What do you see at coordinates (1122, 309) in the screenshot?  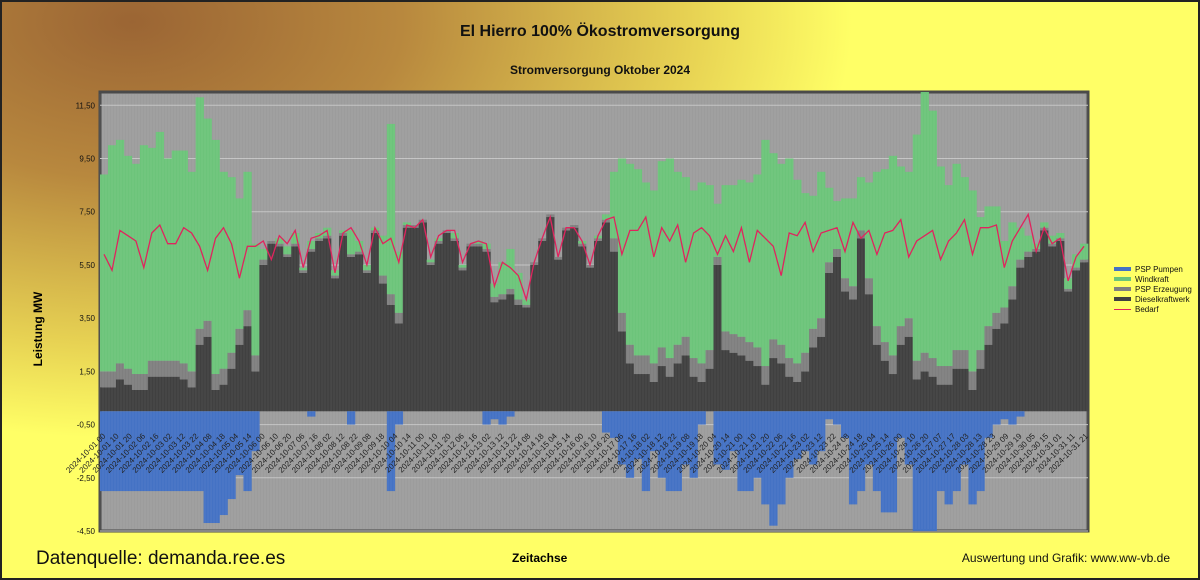 I see `legend-swatch-demand` at bounding box center [1122, 309].